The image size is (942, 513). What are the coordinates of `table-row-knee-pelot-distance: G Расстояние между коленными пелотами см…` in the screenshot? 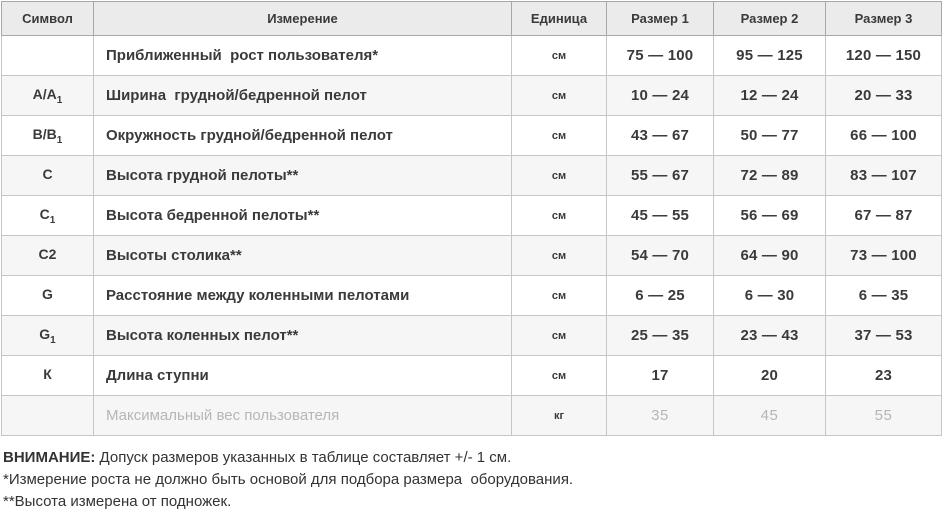 It's located at (471, 295).